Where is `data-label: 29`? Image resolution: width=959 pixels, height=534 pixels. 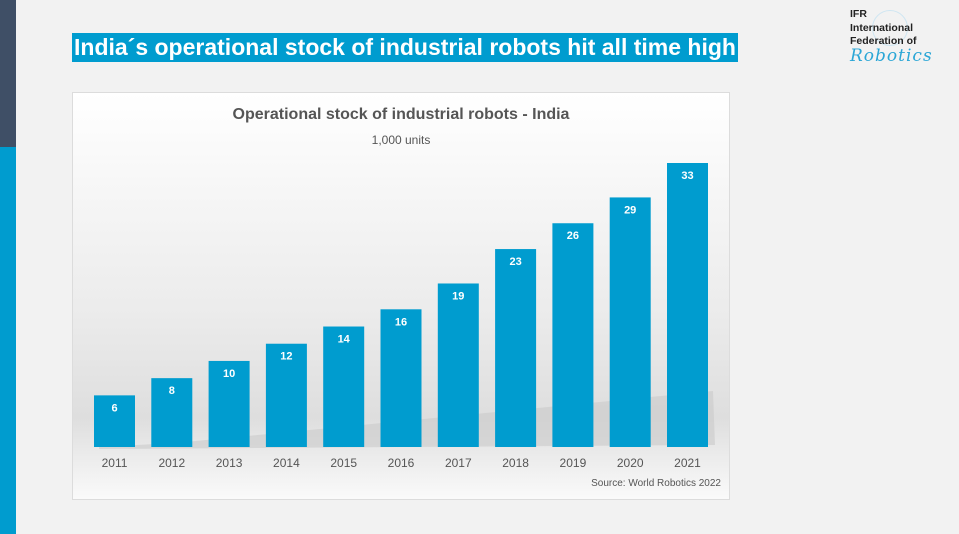 data-label: 29 is located at coordinates (630, 210).